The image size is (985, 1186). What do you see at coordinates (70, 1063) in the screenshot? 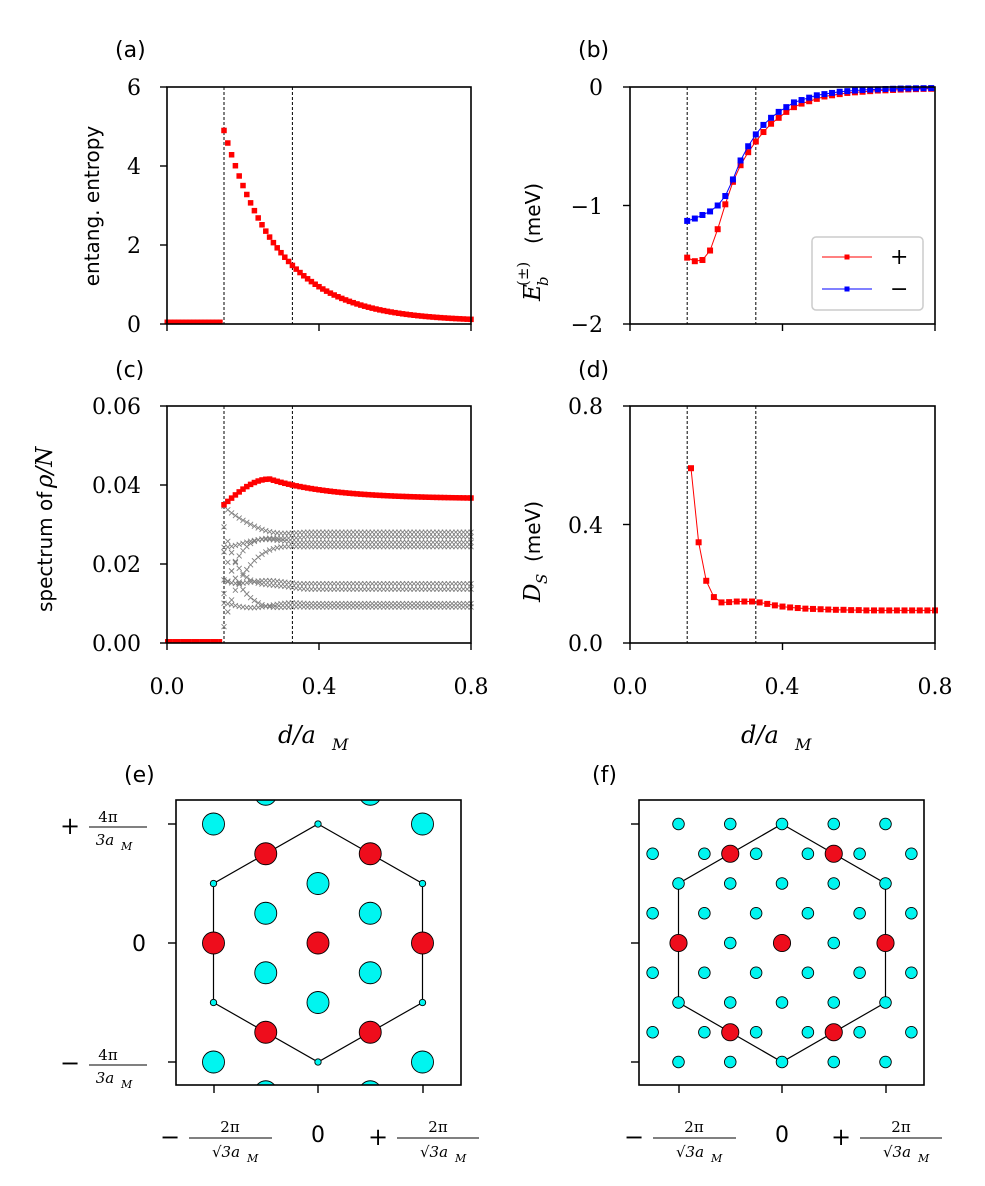
I see `panel-e-ytick-minus-sign: −` at bounding box center [70, 1063].